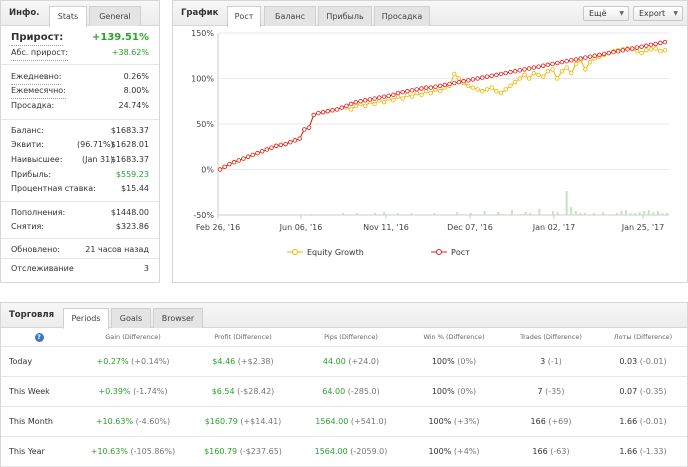 This screenshot has width=688, height=467. Describe the element at coordinates (454, 338) in the screenshot. I see `col-win: Win % (Difference)` at that location.